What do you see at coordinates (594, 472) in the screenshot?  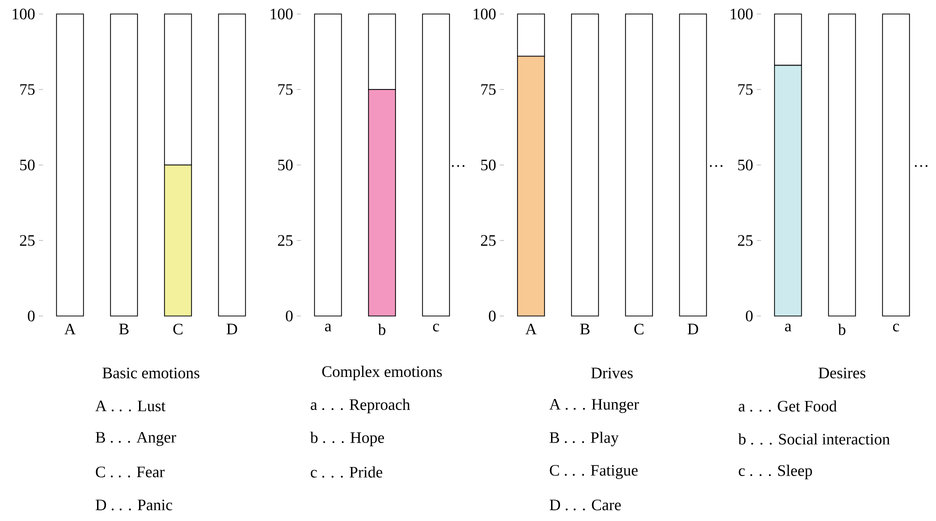 I see `text: C . . . Fatigue` at bounding box center [594, 472].